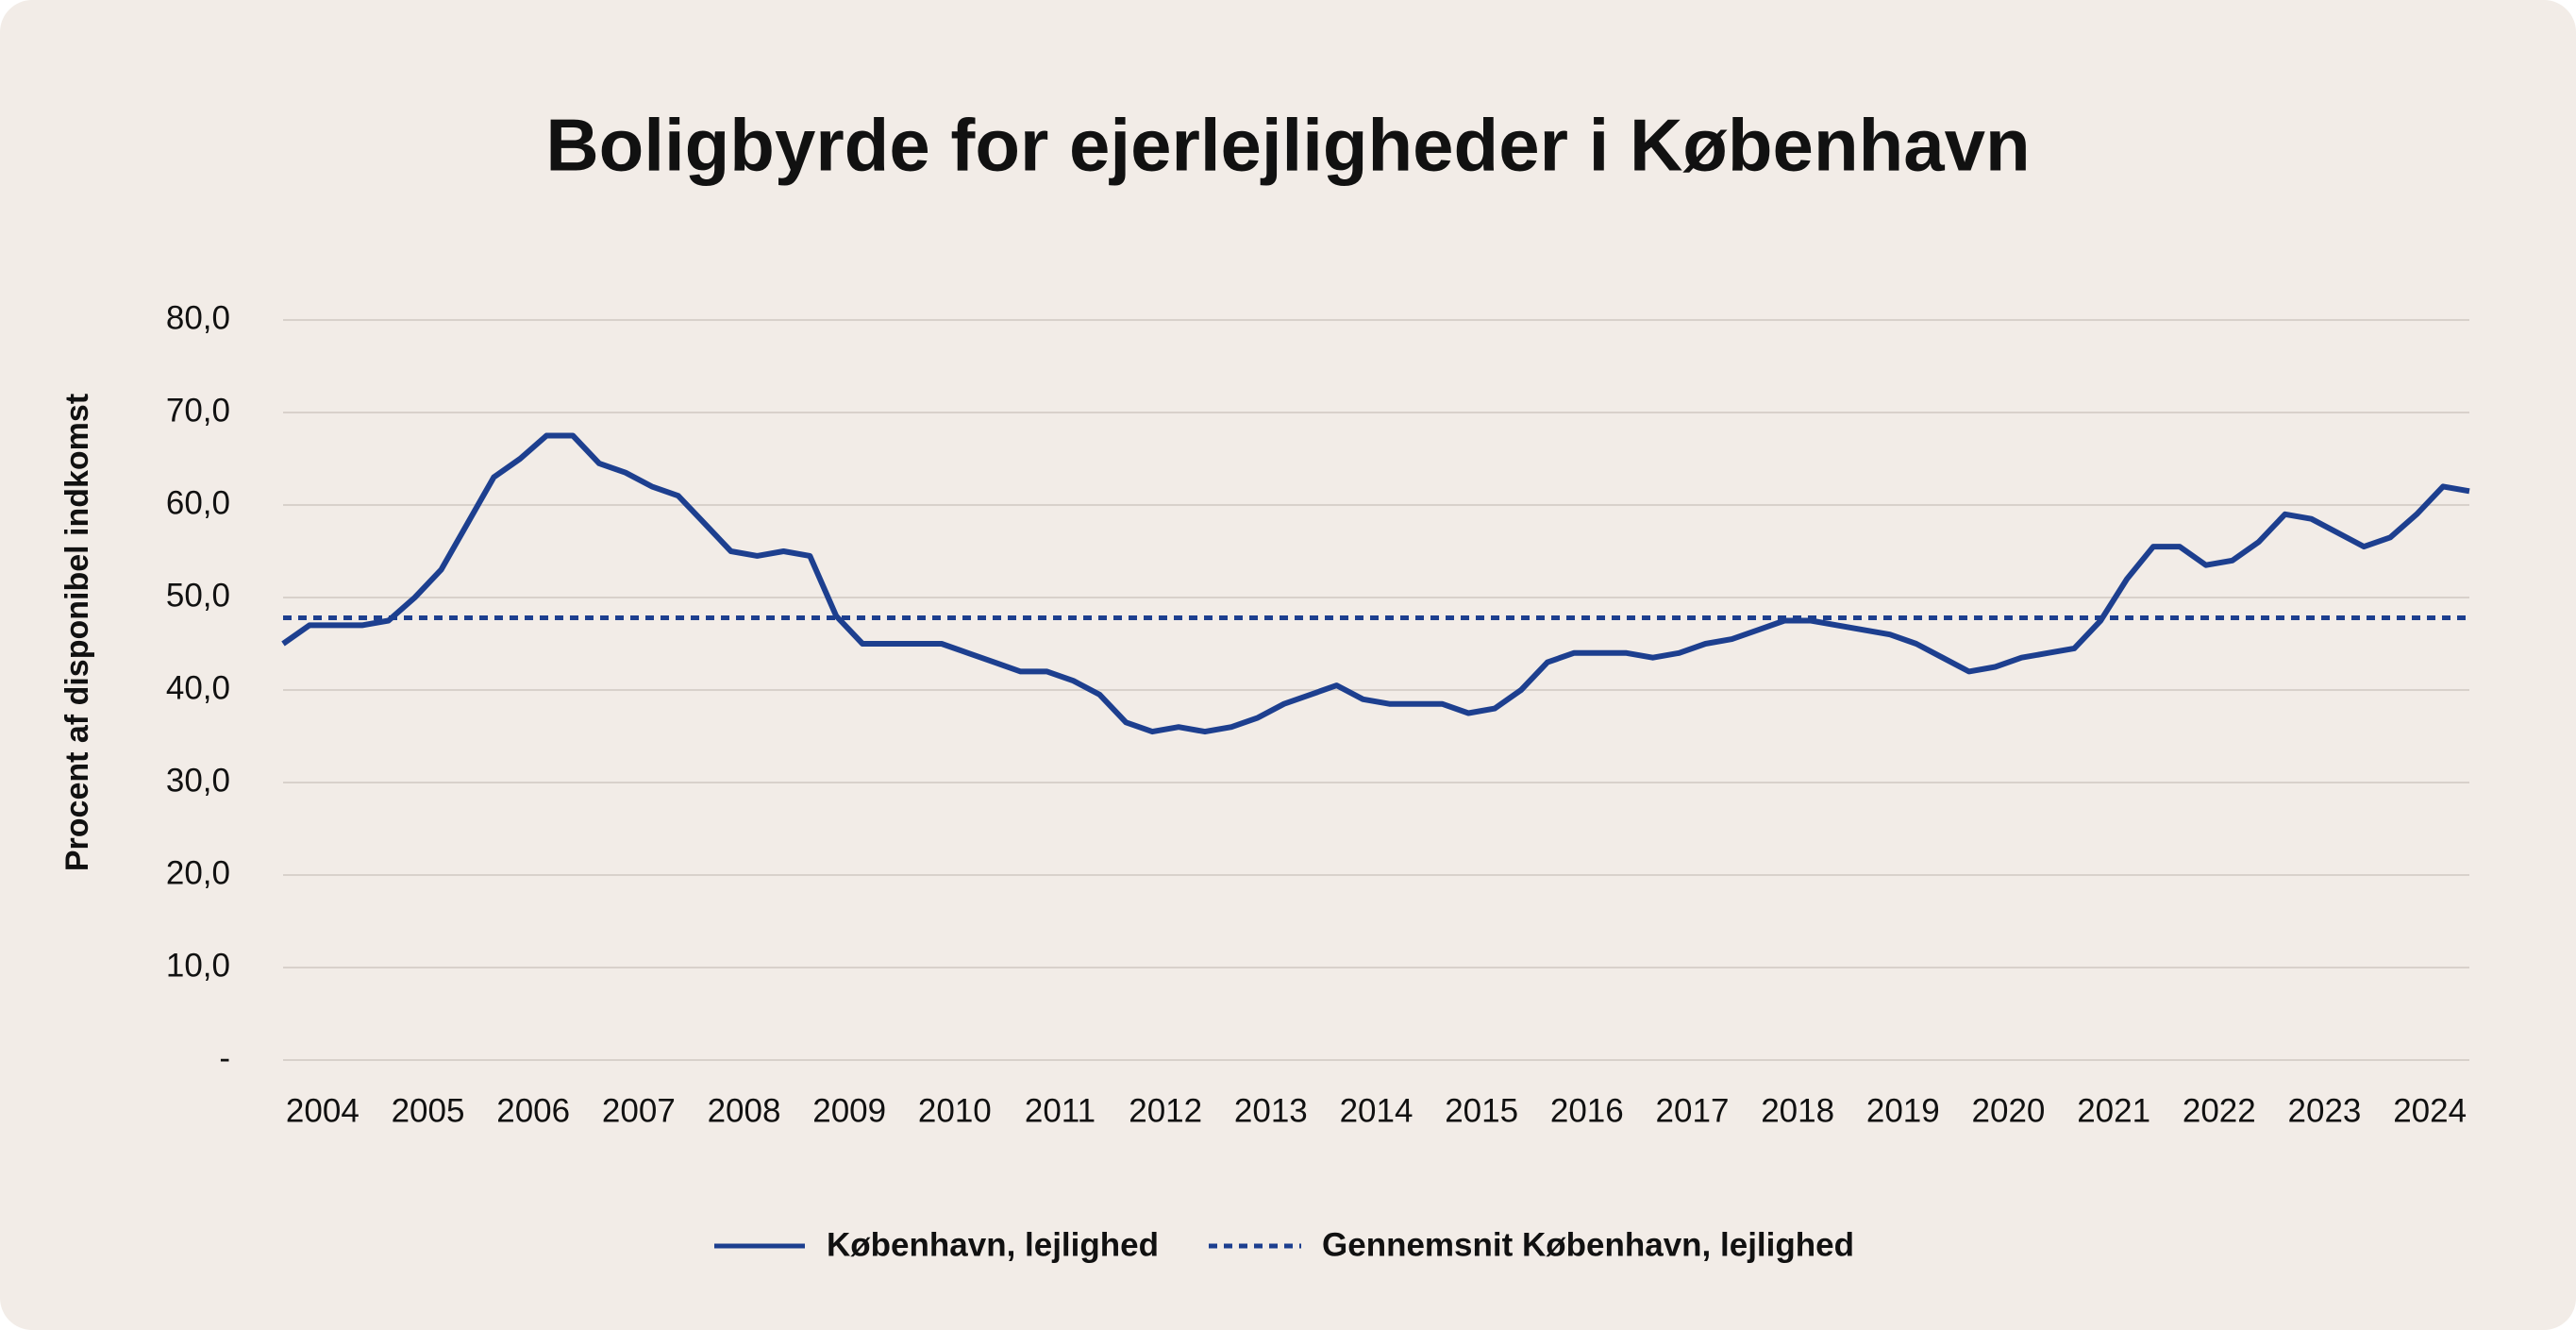  What do you see at coordinates (849, 1110) in the screenshot?
I see `x-tick-label: 2009` at bounding box center [849, 1110].